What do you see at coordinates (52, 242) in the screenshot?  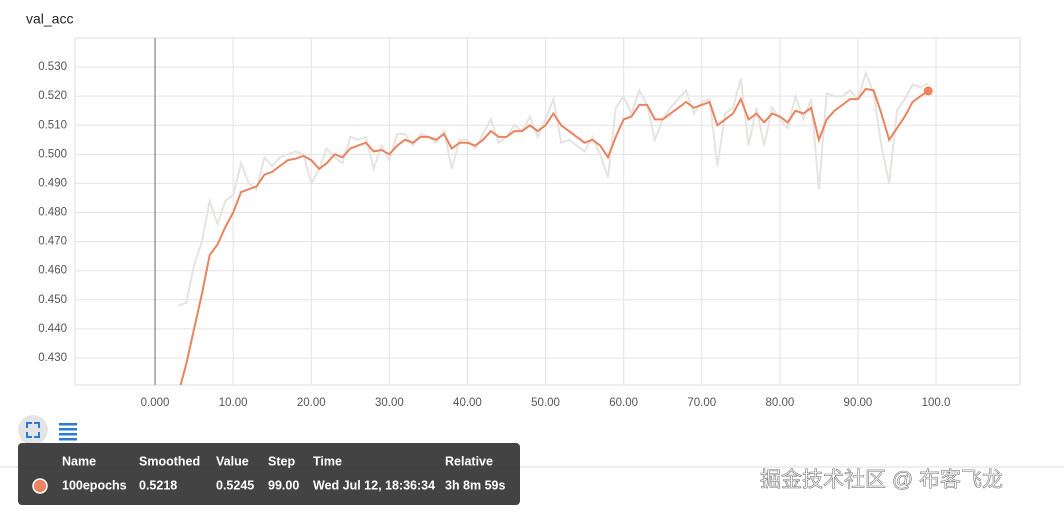 I see `y-tick-label: 0.470` at bounding box center [52, 242].